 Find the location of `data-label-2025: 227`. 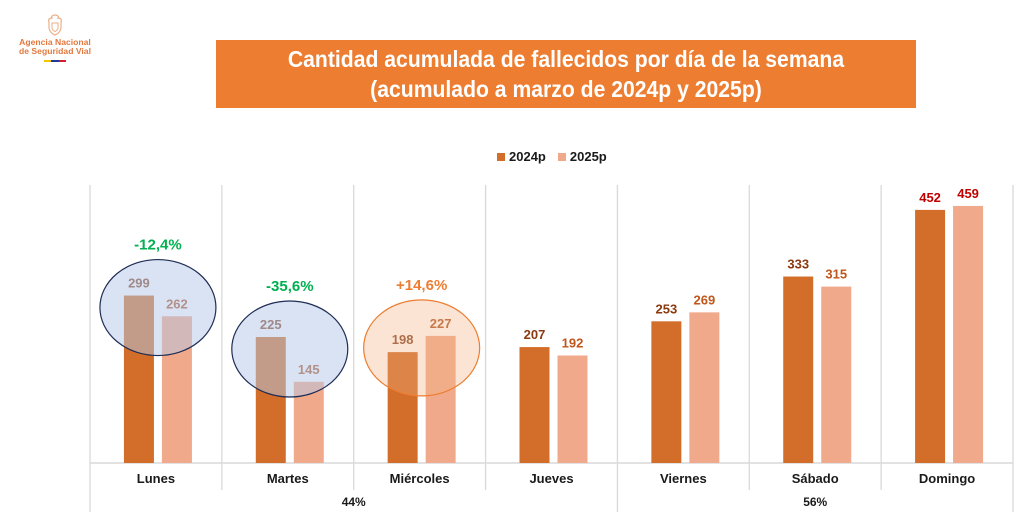

data-label-2025: 227 is located at coordinates (441, 323).